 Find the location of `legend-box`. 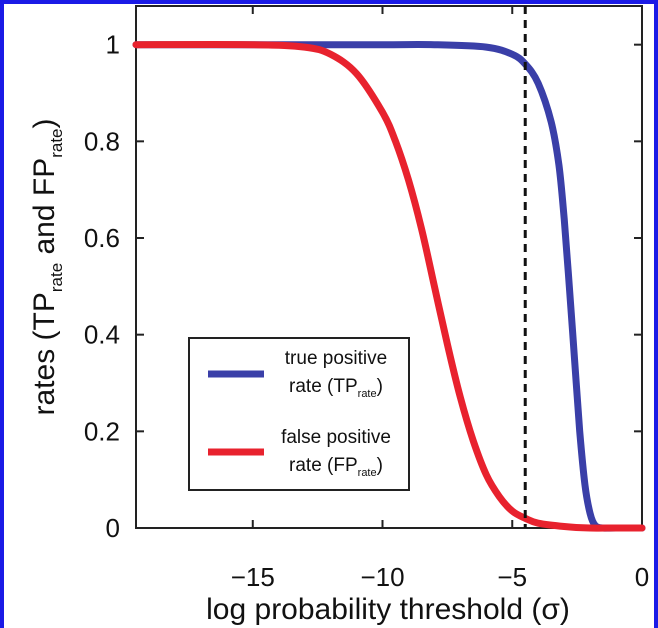

legend-box is located at coordinates (299, 414).